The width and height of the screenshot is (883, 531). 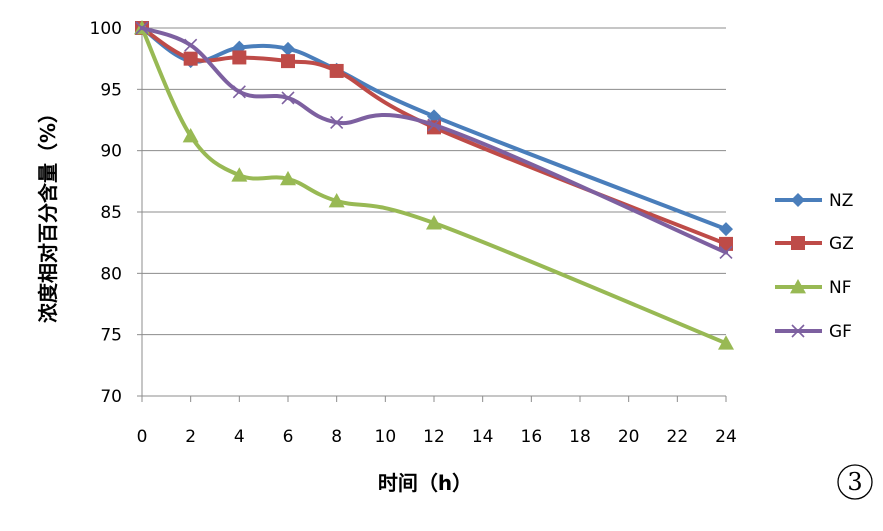 What do you see at coordinates (106, 29) in the screenshot?
I see `y-tick-label: 100` at bounding box center [106, 29].